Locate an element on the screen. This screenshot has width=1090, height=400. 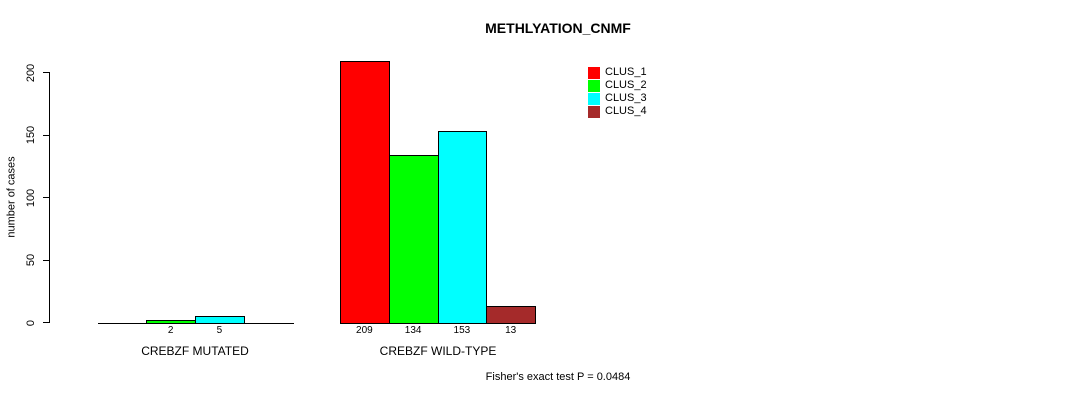
legend-item: CLUS_4 is located at coordinates (617, 111).